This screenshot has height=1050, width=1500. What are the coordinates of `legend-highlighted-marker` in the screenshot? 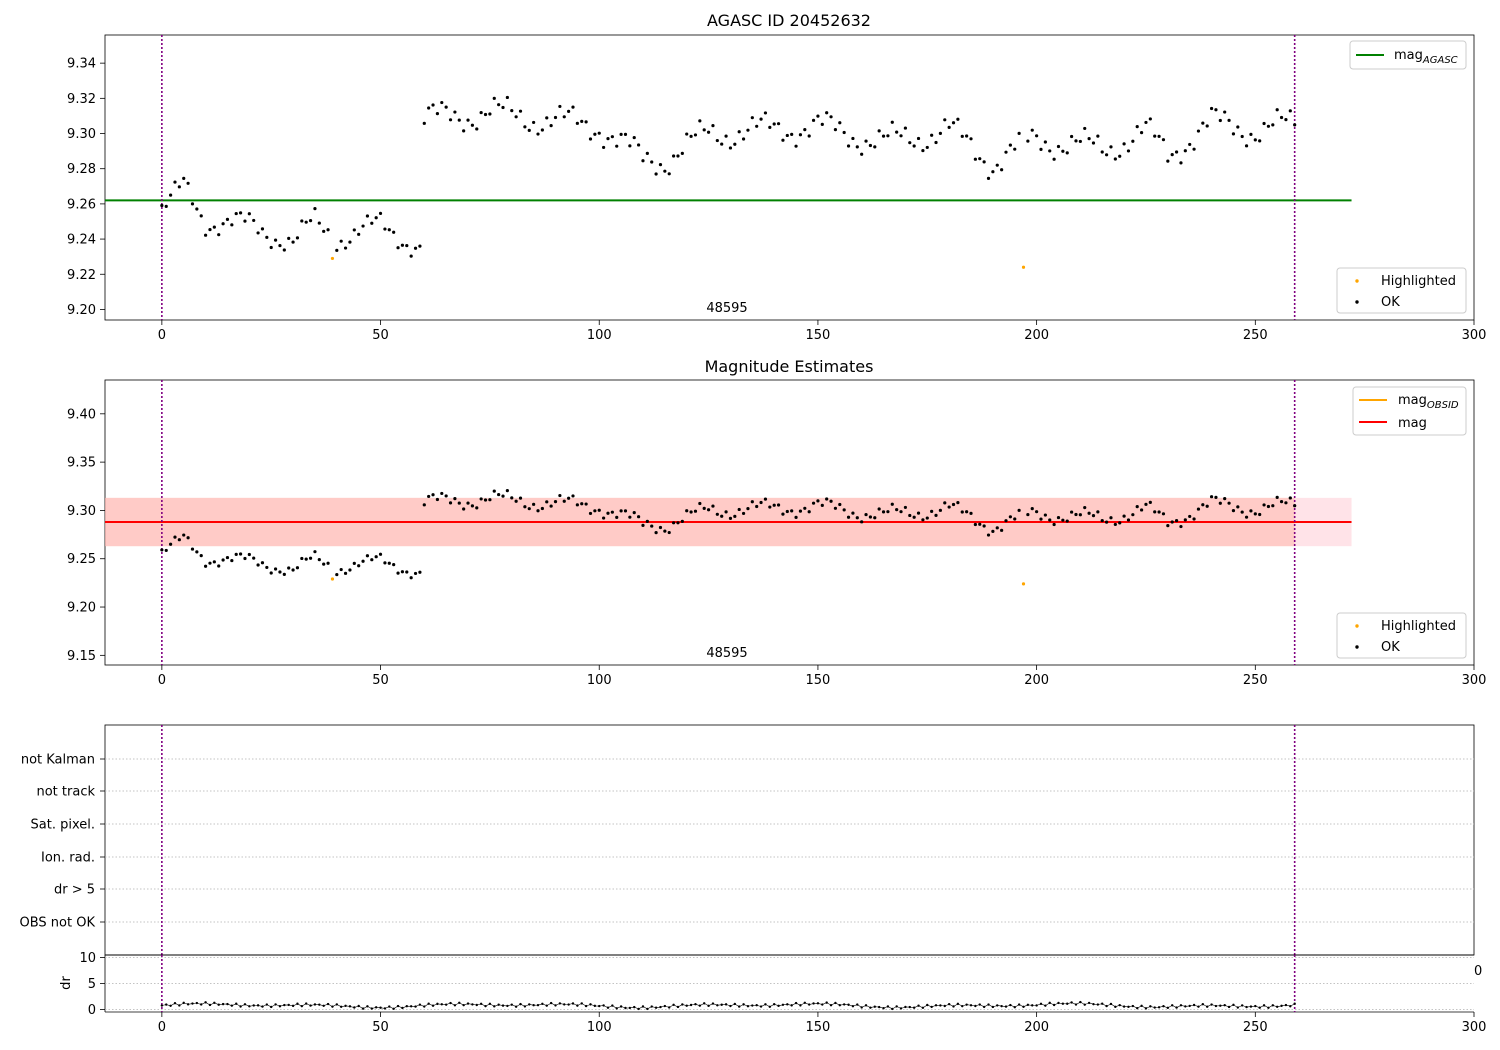 It's located at (1357, 626).